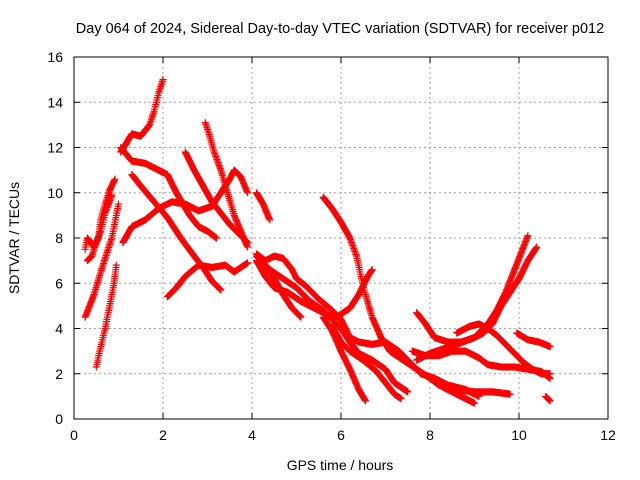 This screenshot has width=640, height=480. I want to click on y-tick-label: 12, so click(55, 148).